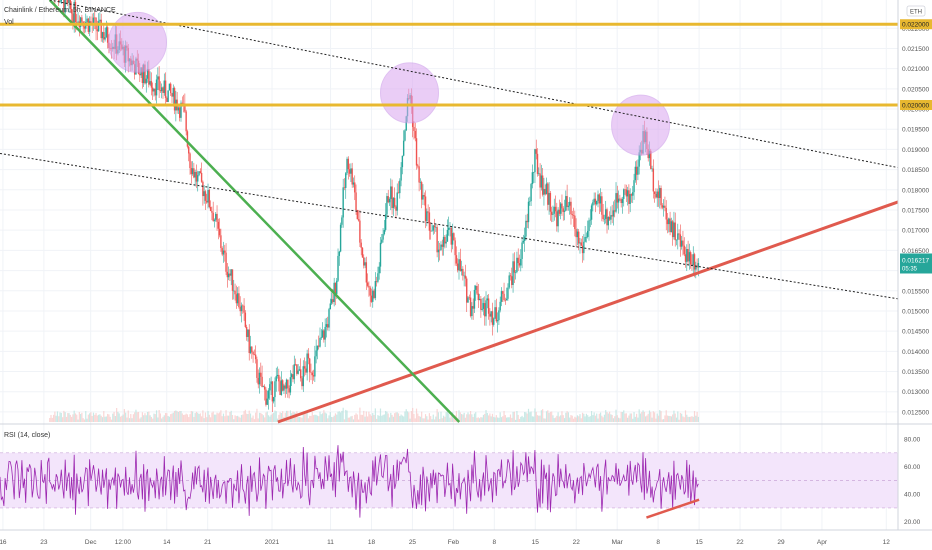 The image size is (932, 550). Describe the element at coordinates (912, 522) in the screenshot. I see `rsi-tick-label: 20.00` at that location.